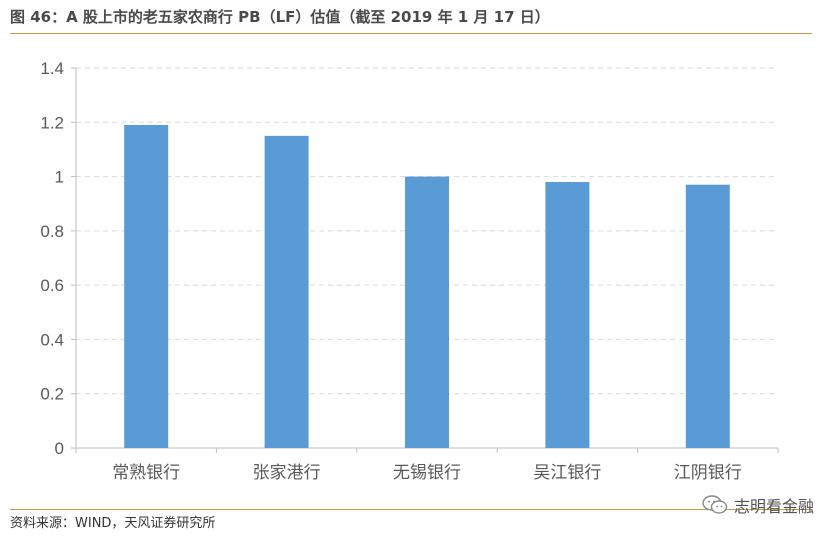 The width and height of the screenshot is (830, 542). I want to click on x-category-label: 张家港行, so click(287, 473).